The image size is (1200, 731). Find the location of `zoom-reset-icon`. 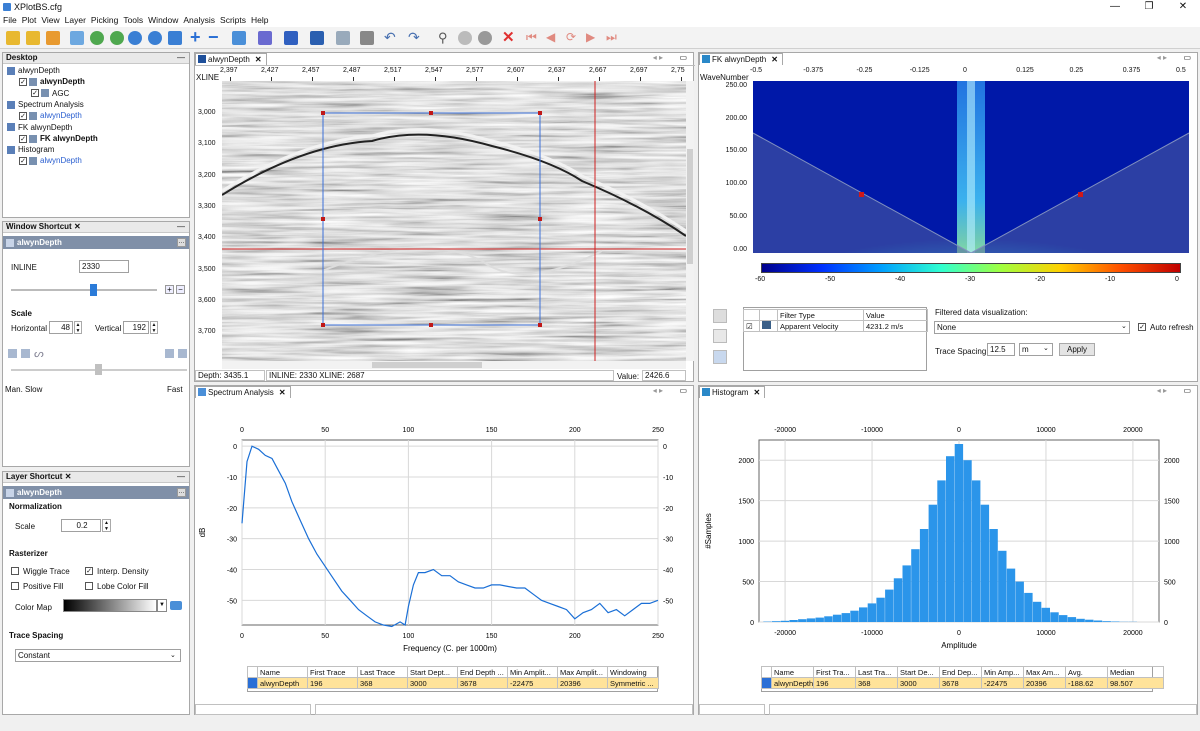

zoom-reset-icon is located at coordinates (155, 38).